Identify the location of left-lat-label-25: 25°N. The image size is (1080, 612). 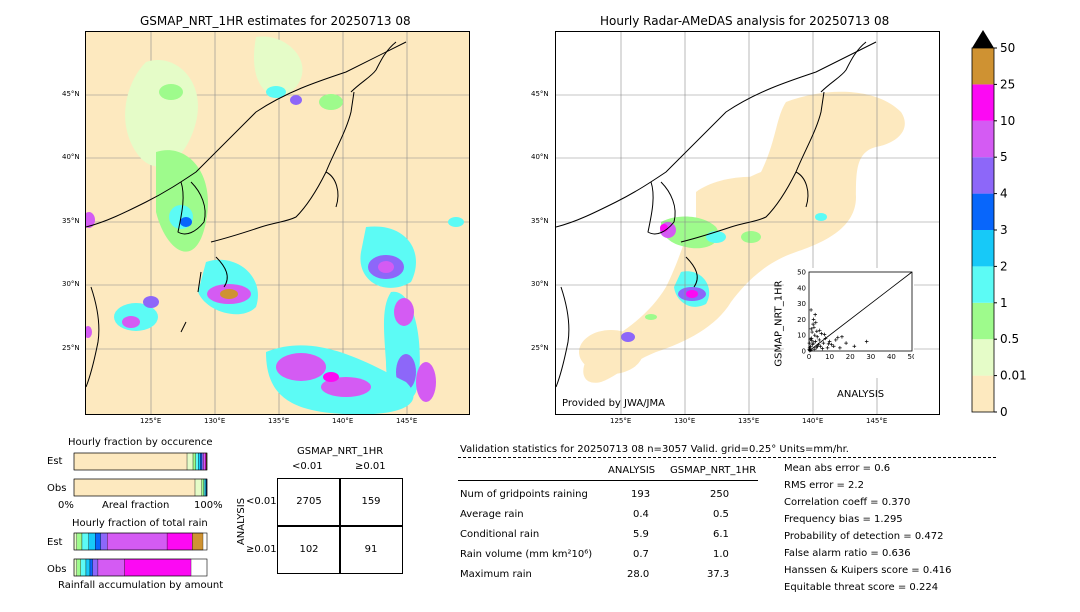
(71, 348).